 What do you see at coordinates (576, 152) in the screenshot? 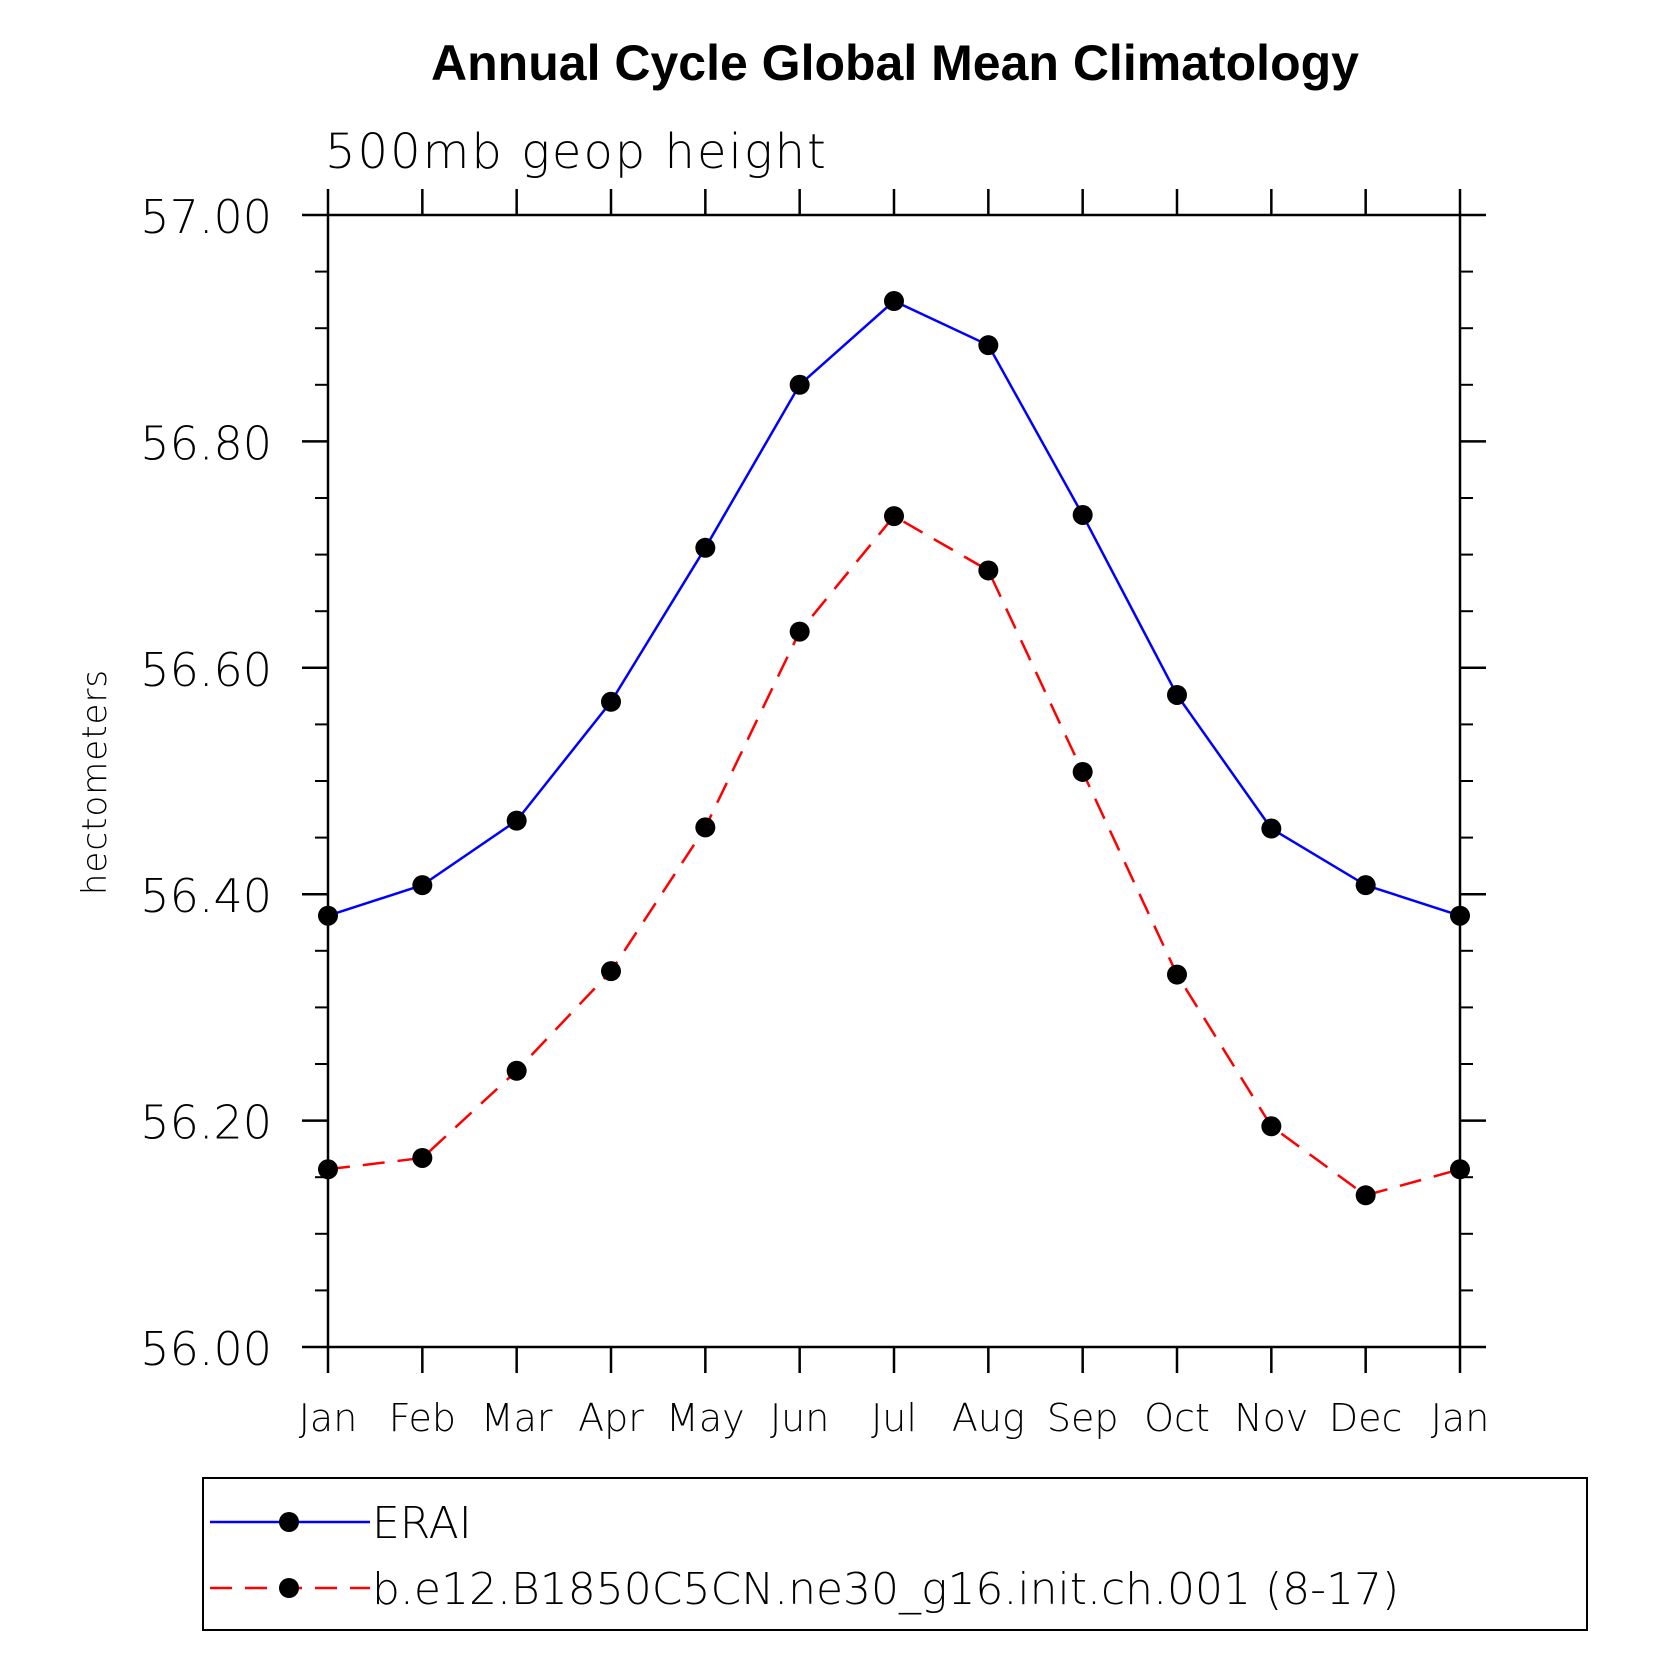
I see `chart-subtitle: 500mb geop height` at bounding box center [576, 152].